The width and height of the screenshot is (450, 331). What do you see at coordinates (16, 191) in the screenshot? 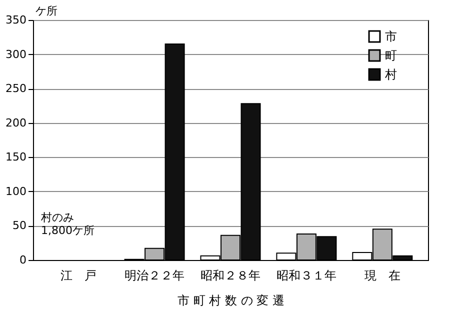
I see `y-tick-label: 100` at bounding box center [16, 191].